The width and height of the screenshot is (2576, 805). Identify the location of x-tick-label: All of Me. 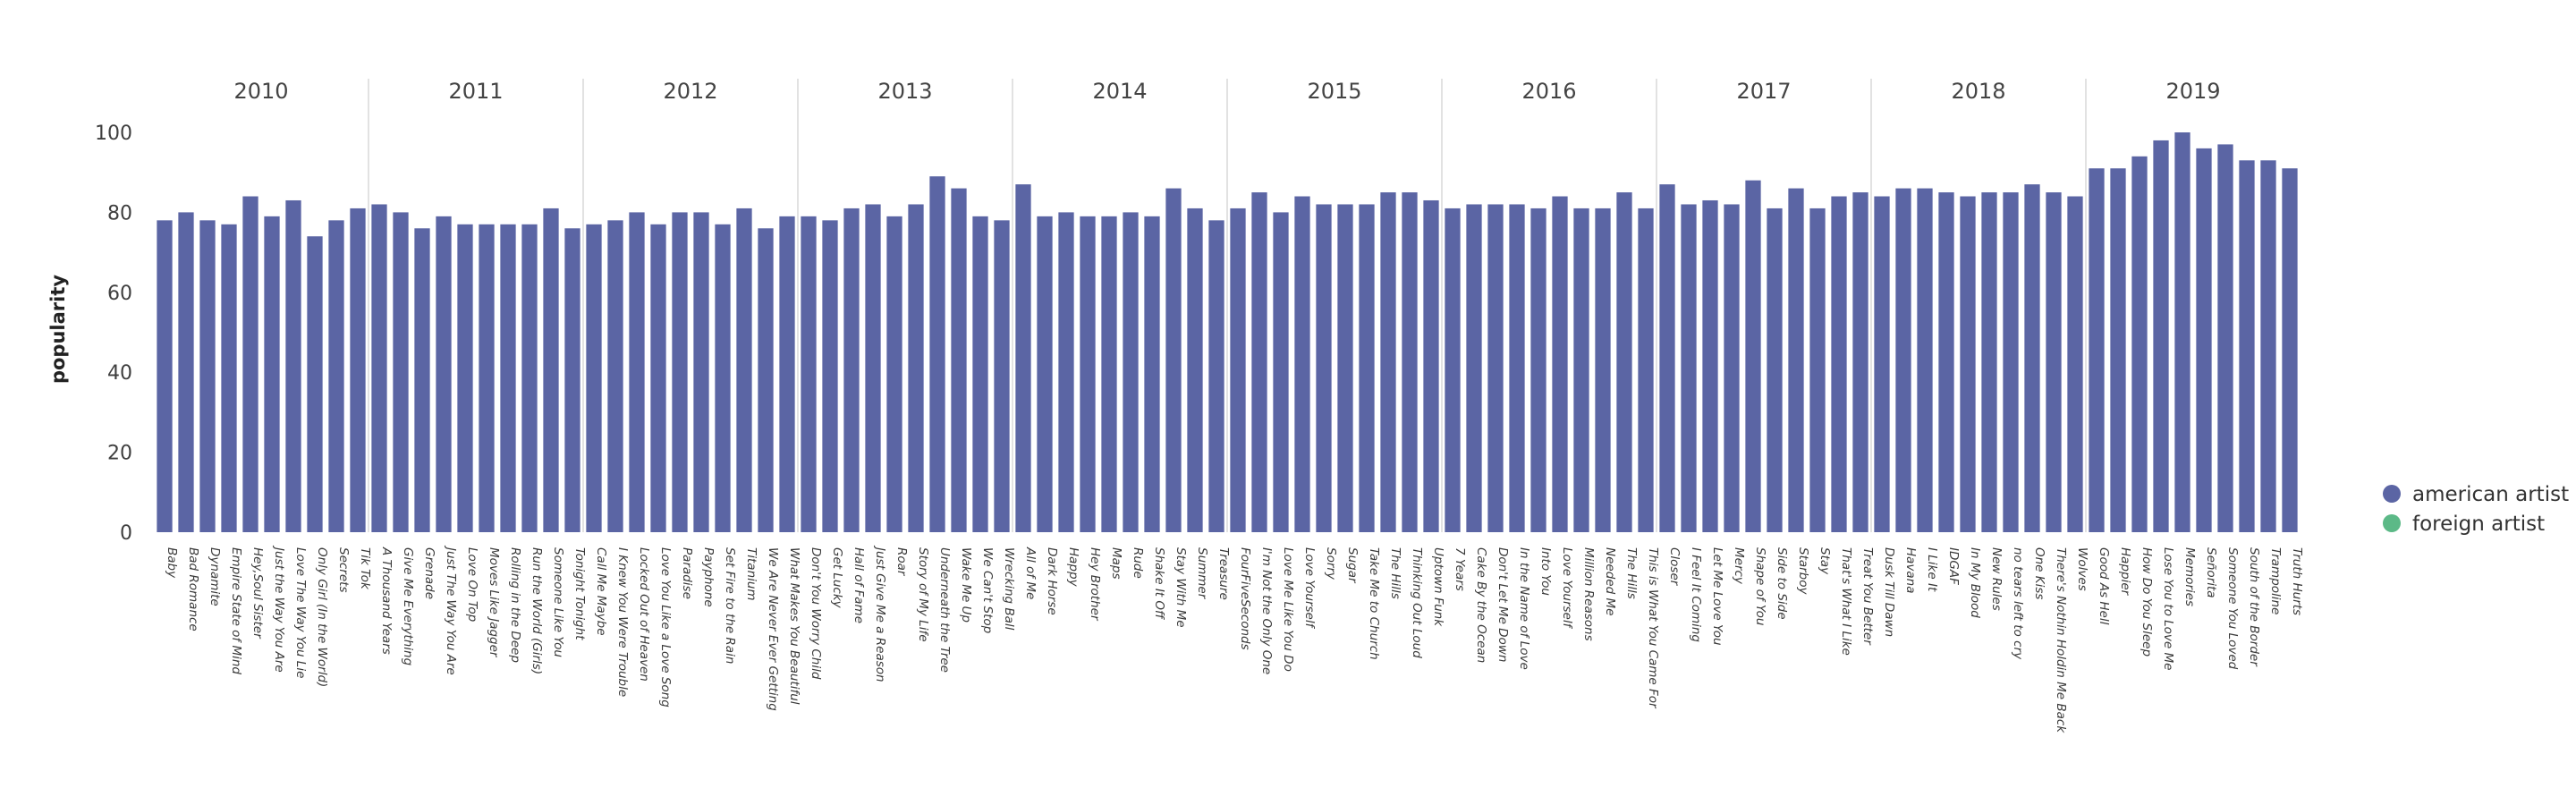
(1030, 573).